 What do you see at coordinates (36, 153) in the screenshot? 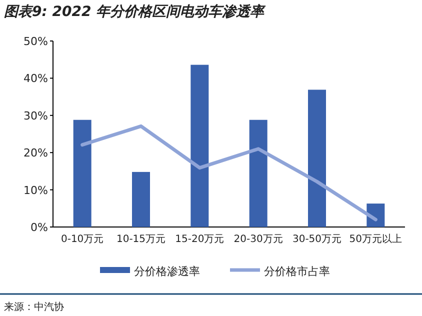
I see `y-tick-label: 20%` at bounding box center [36, 153].